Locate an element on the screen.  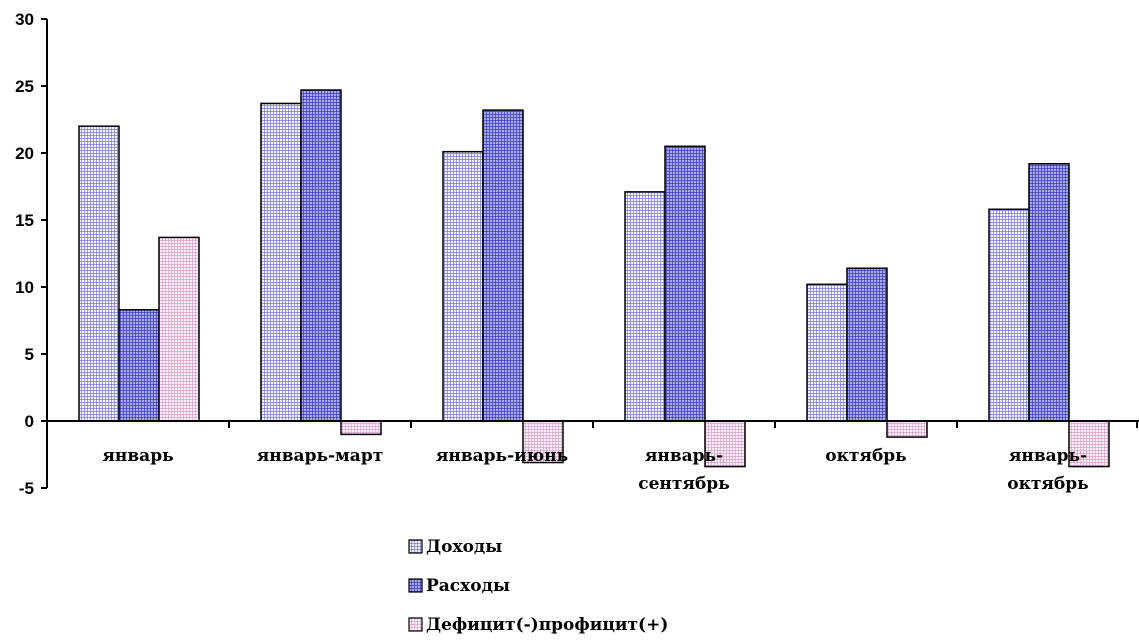
y-axis: 30 25 20 15 10 5 0 -5 is located at coordinates (31, 254).